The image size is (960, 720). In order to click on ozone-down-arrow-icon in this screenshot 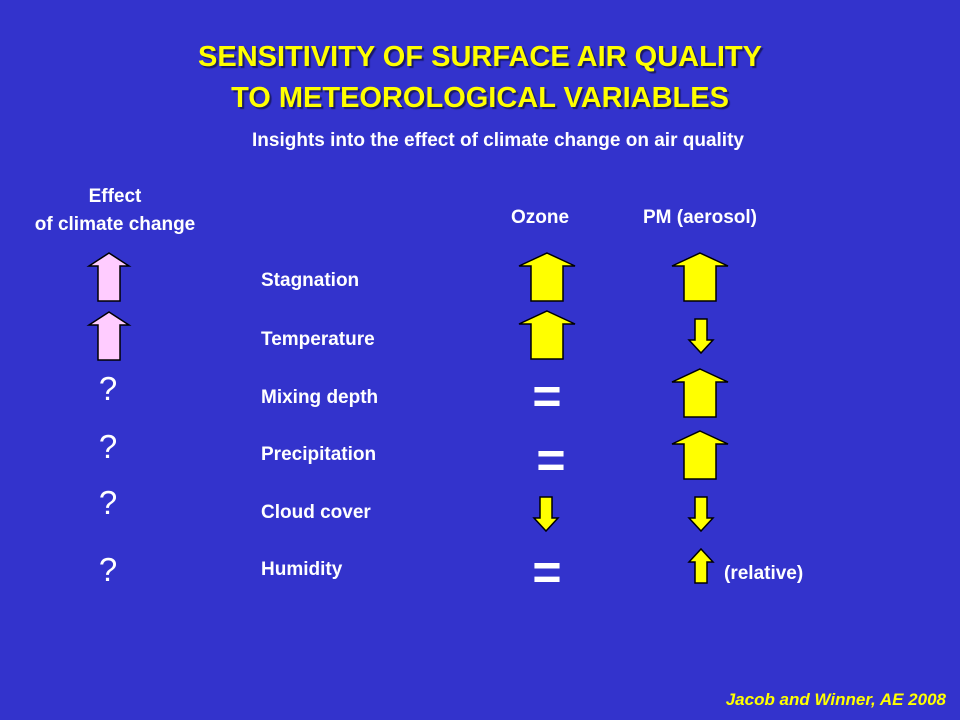, I will do `click(546, 514)`.